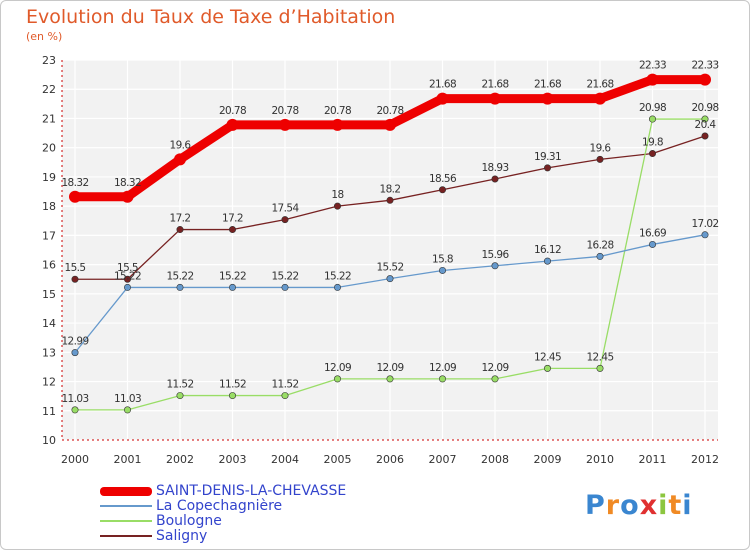  Describe the element at coordinates (548, 459) in the screenshot. I see `x-tick-label: 2009` at that location.